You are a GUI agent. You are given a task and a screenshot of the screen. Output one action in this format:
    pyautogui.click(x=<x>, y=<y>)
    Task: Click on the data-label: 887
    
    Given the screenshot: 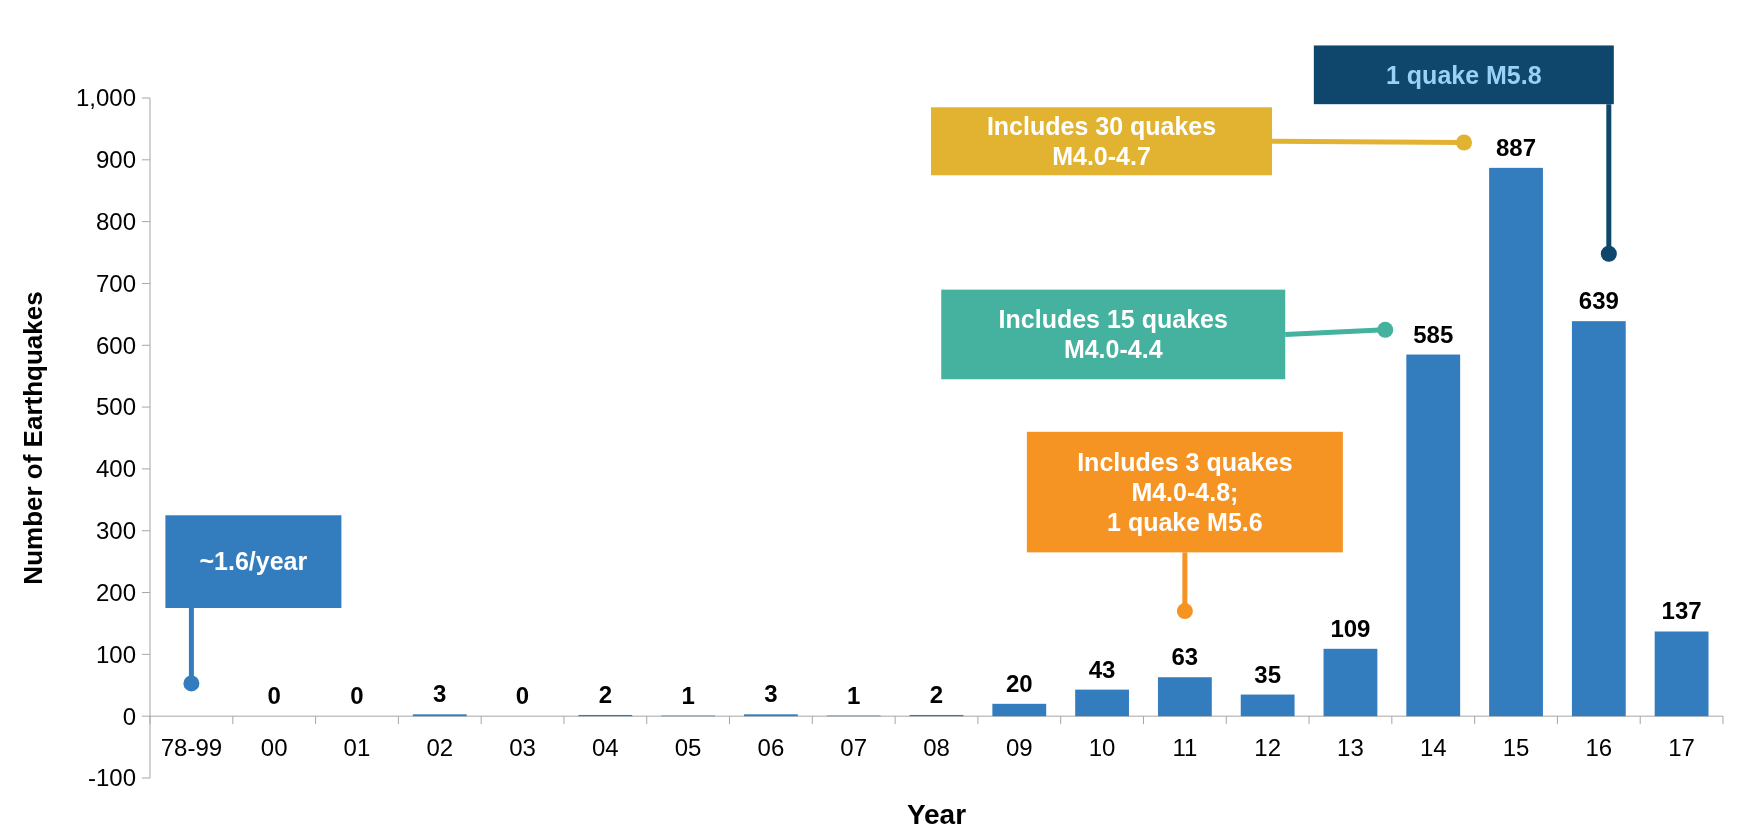 What is the action you would take?
    pyautogui.click(x=1516, y=147)
    